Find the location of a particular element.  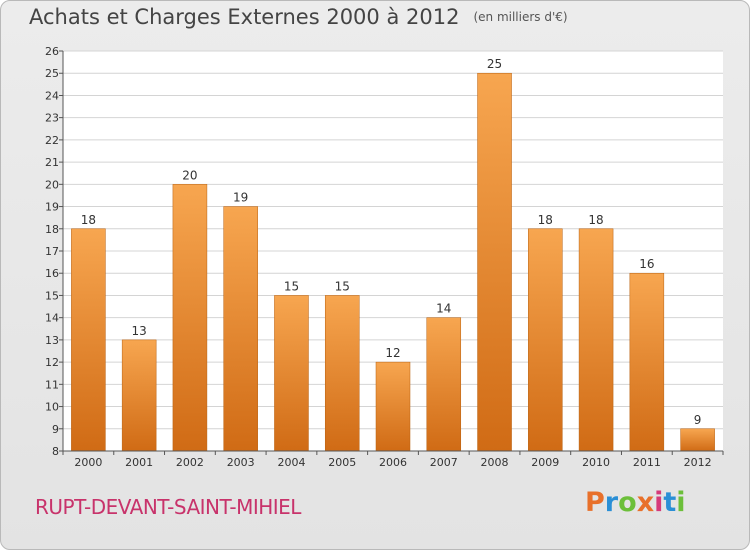

bar-2002 is located at coordinates (190, 318).